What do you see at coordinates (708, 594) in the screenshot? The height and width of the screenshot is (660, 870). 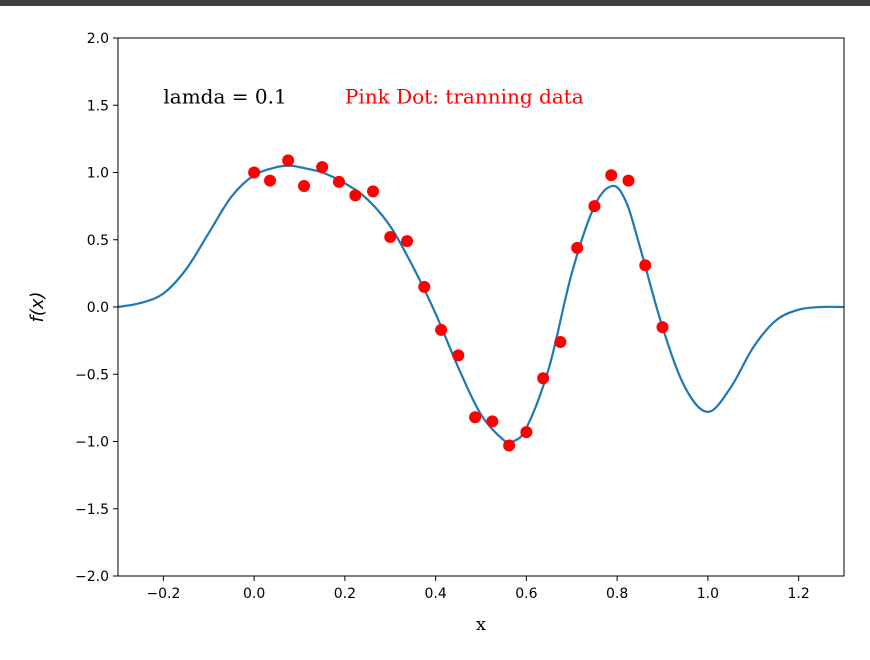 I see `x-tick-label: 1.0` at bounding box center [708, 594].